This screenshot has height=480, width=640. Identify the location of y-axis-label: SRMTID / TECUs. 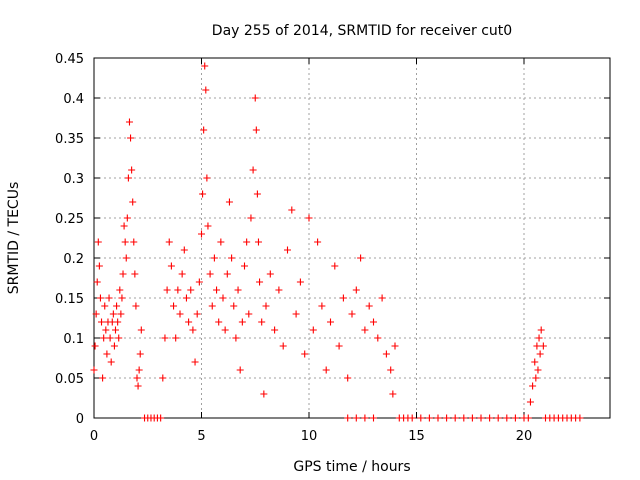
(14, 238).